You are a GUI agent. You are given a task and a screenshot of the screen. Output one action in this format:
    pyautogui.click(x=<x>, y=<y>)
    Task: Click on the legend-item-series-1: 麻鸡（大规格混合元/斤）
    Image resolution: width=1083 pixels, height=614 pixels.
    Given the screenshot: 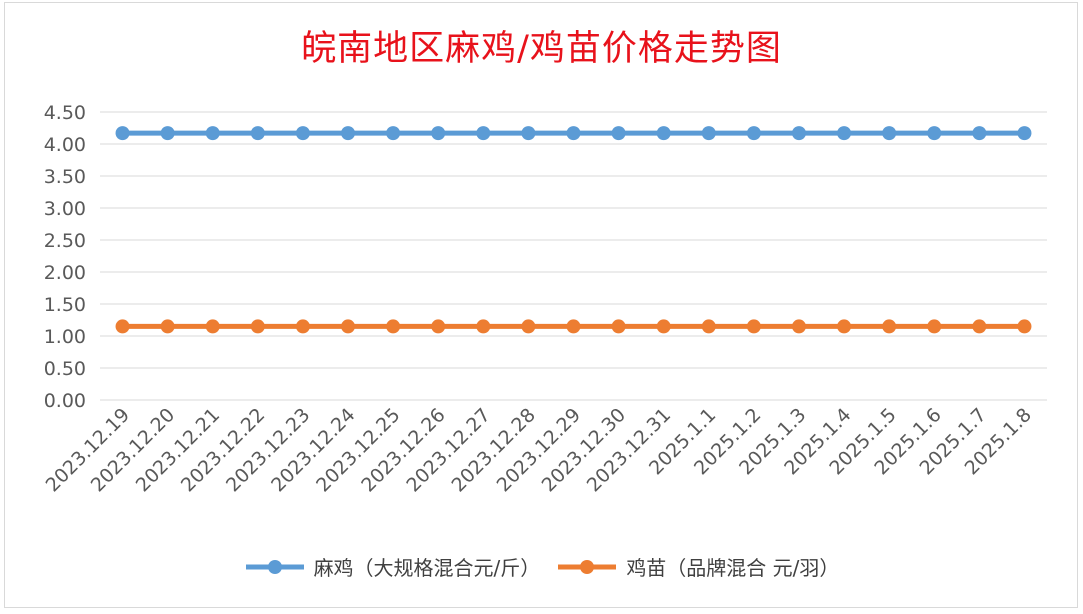 What is the action you would take?
    pyautogui.click(x=392, y=566)
    